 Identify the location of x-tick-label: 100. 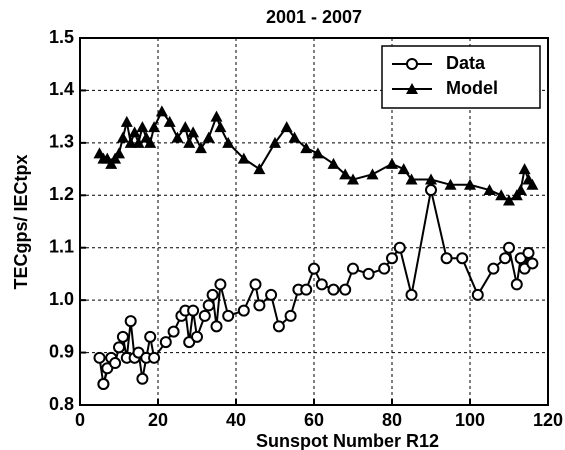
(470, 420).